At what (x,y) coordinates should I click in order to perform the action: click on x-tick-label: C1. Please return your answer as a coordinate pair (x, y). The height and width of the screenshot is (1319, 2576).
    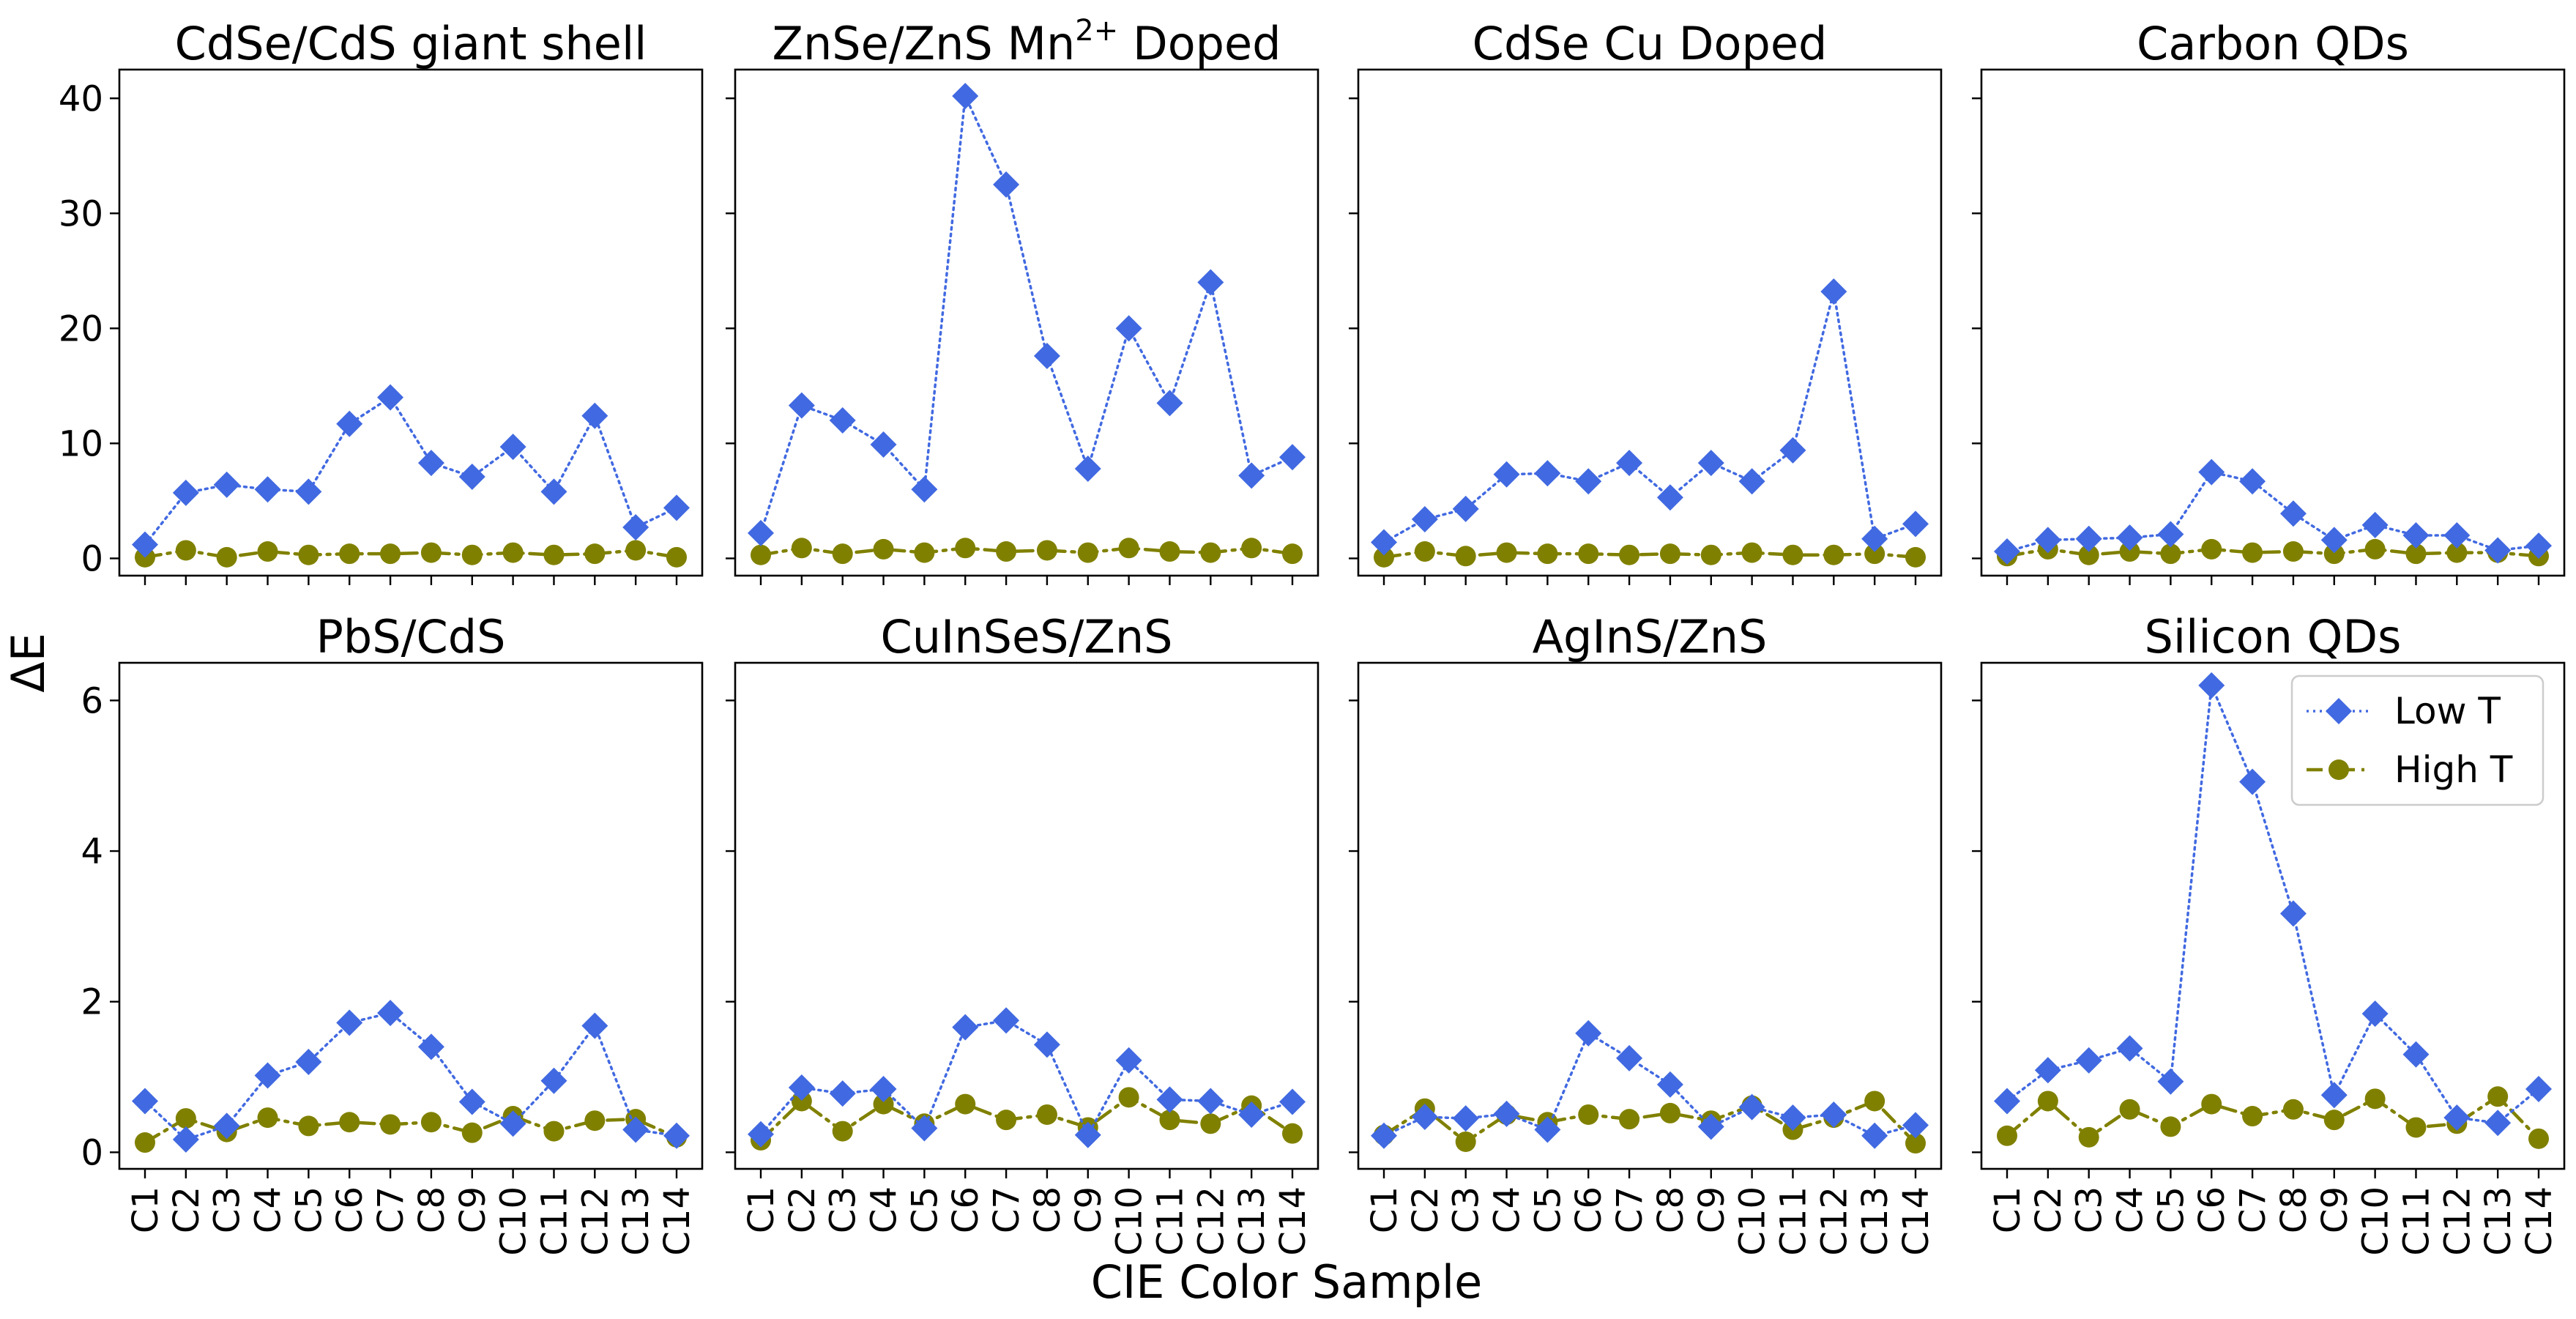
    Looking at the image, I should click on (1384, 1209).